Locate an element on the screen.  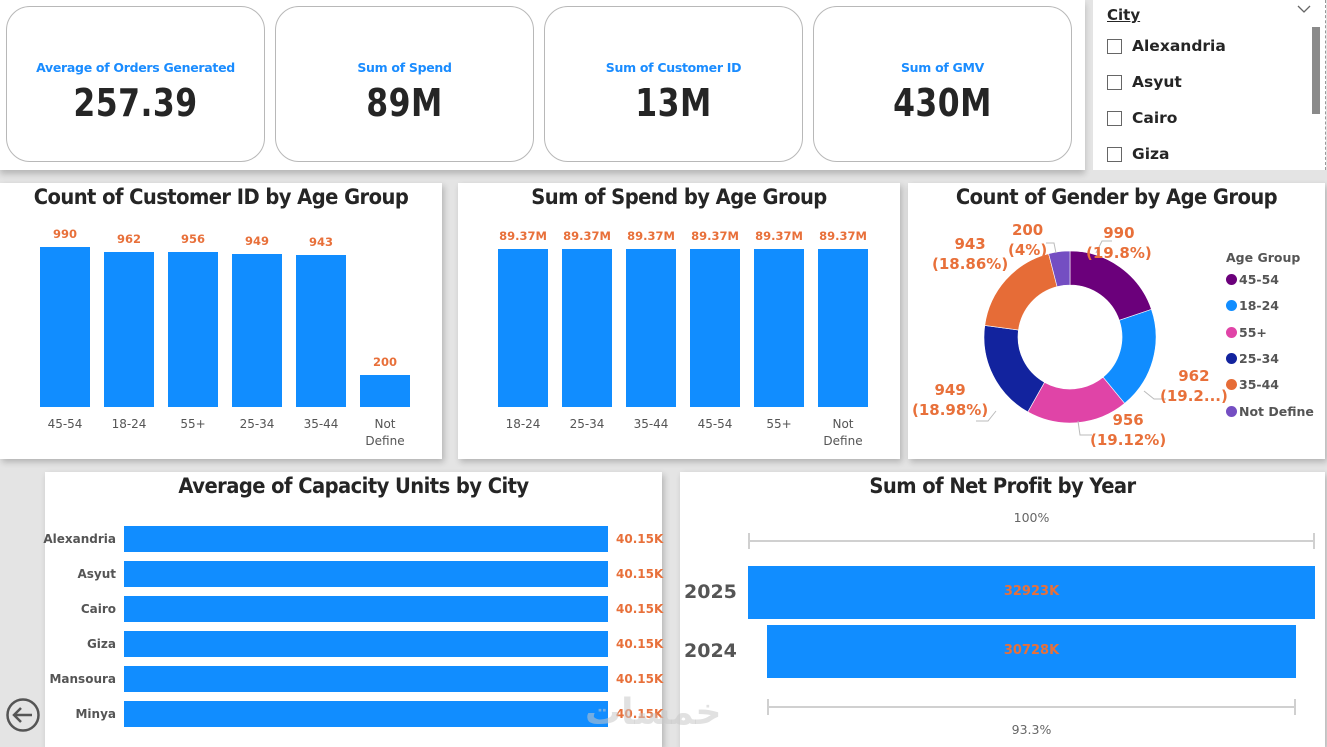
legend-item: 35-44 is located at coordinates (1252, 384).